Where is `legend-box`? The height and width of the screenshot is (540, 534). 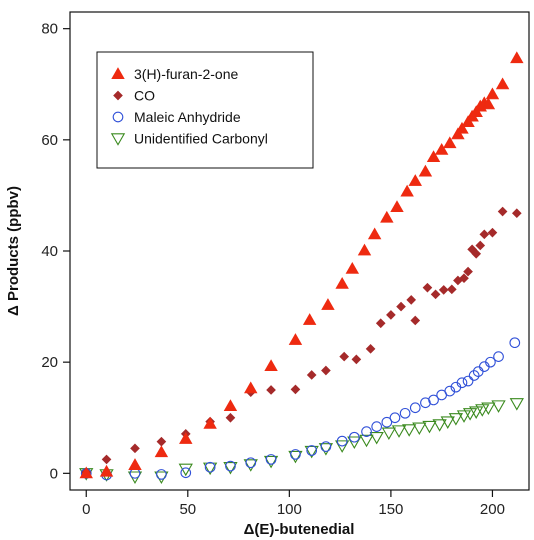
legend-box is located at coordinates (205, 110).